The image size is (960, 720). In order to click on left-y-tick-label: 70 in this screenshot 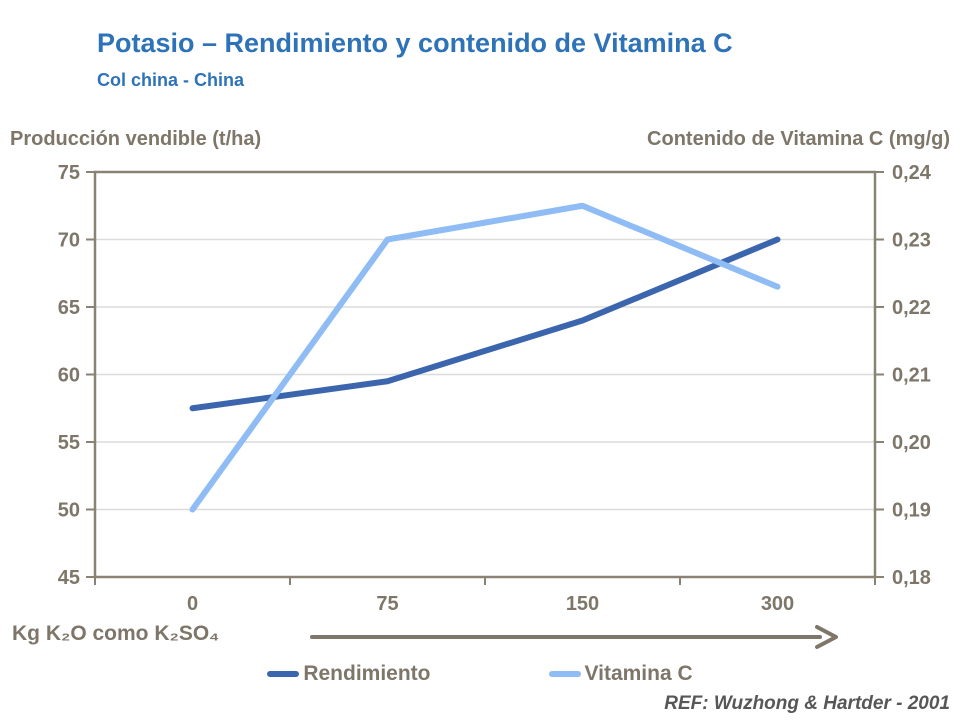, I will do `click(69, 241)`.